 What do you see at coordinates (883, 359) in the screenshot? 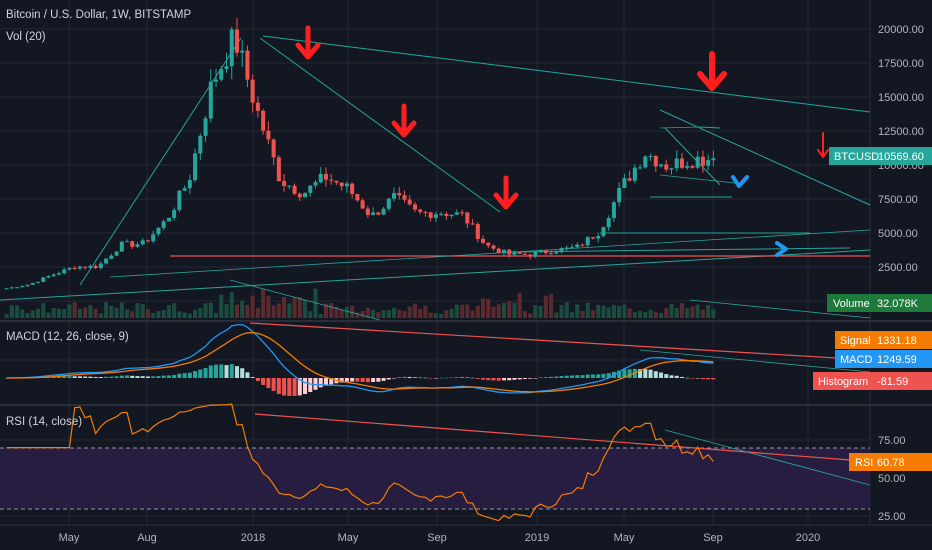
I see `macd-badge: MACD 1249.59` at bounding box center [883, 359].